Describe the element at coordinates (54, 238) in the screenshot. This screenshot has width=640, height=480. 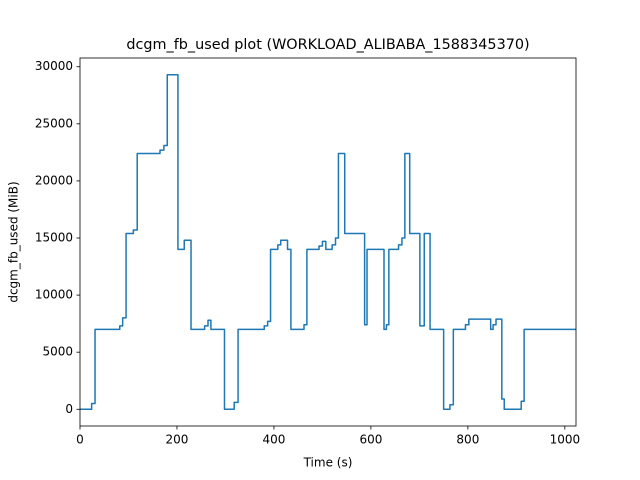
I see `y-tick-label: 15000` at that location.